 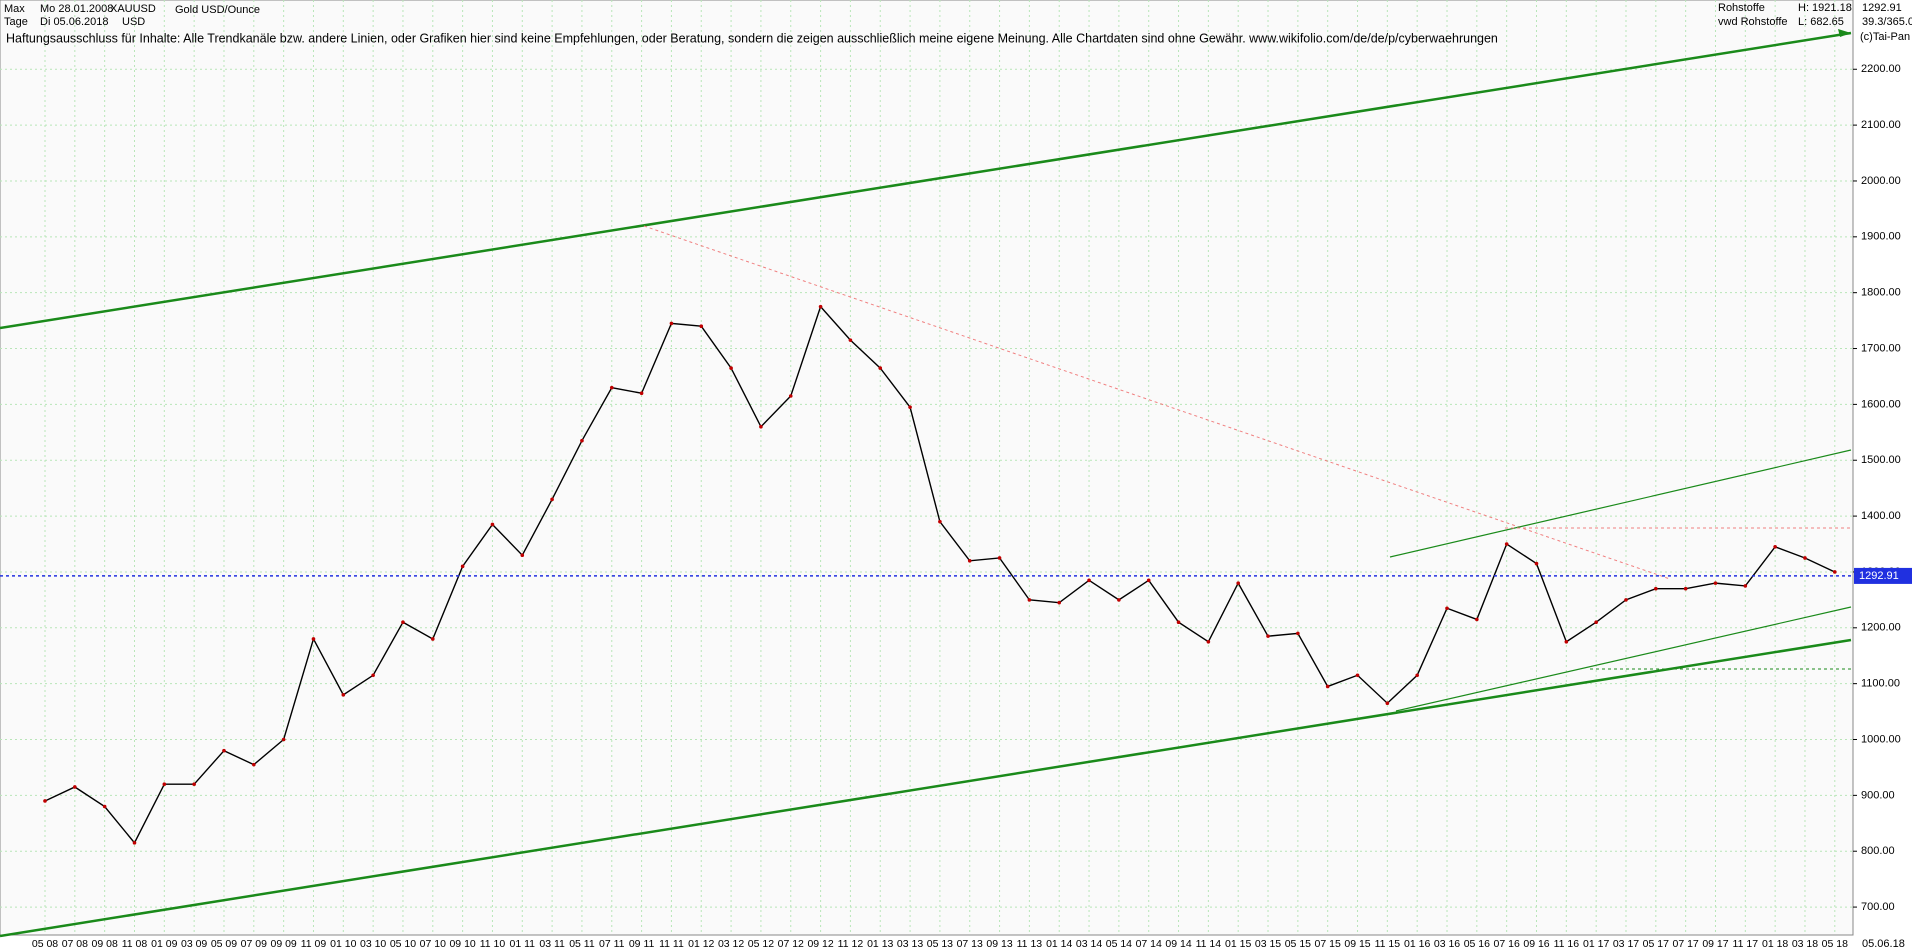 I want to click on interval: Tage, so click(x=16, y=22).